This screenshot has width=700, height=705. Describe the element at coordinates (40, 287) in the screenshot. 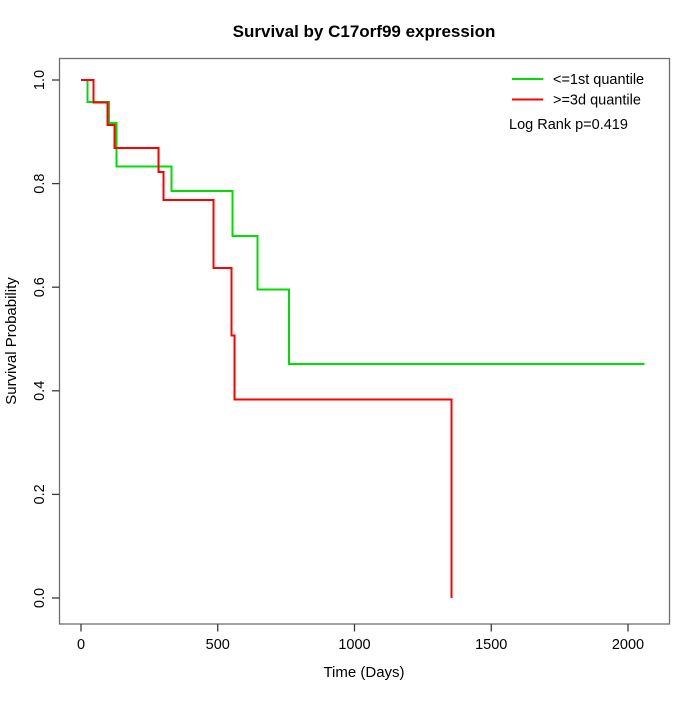

I see `y-tick-label: 0.6` at that location.